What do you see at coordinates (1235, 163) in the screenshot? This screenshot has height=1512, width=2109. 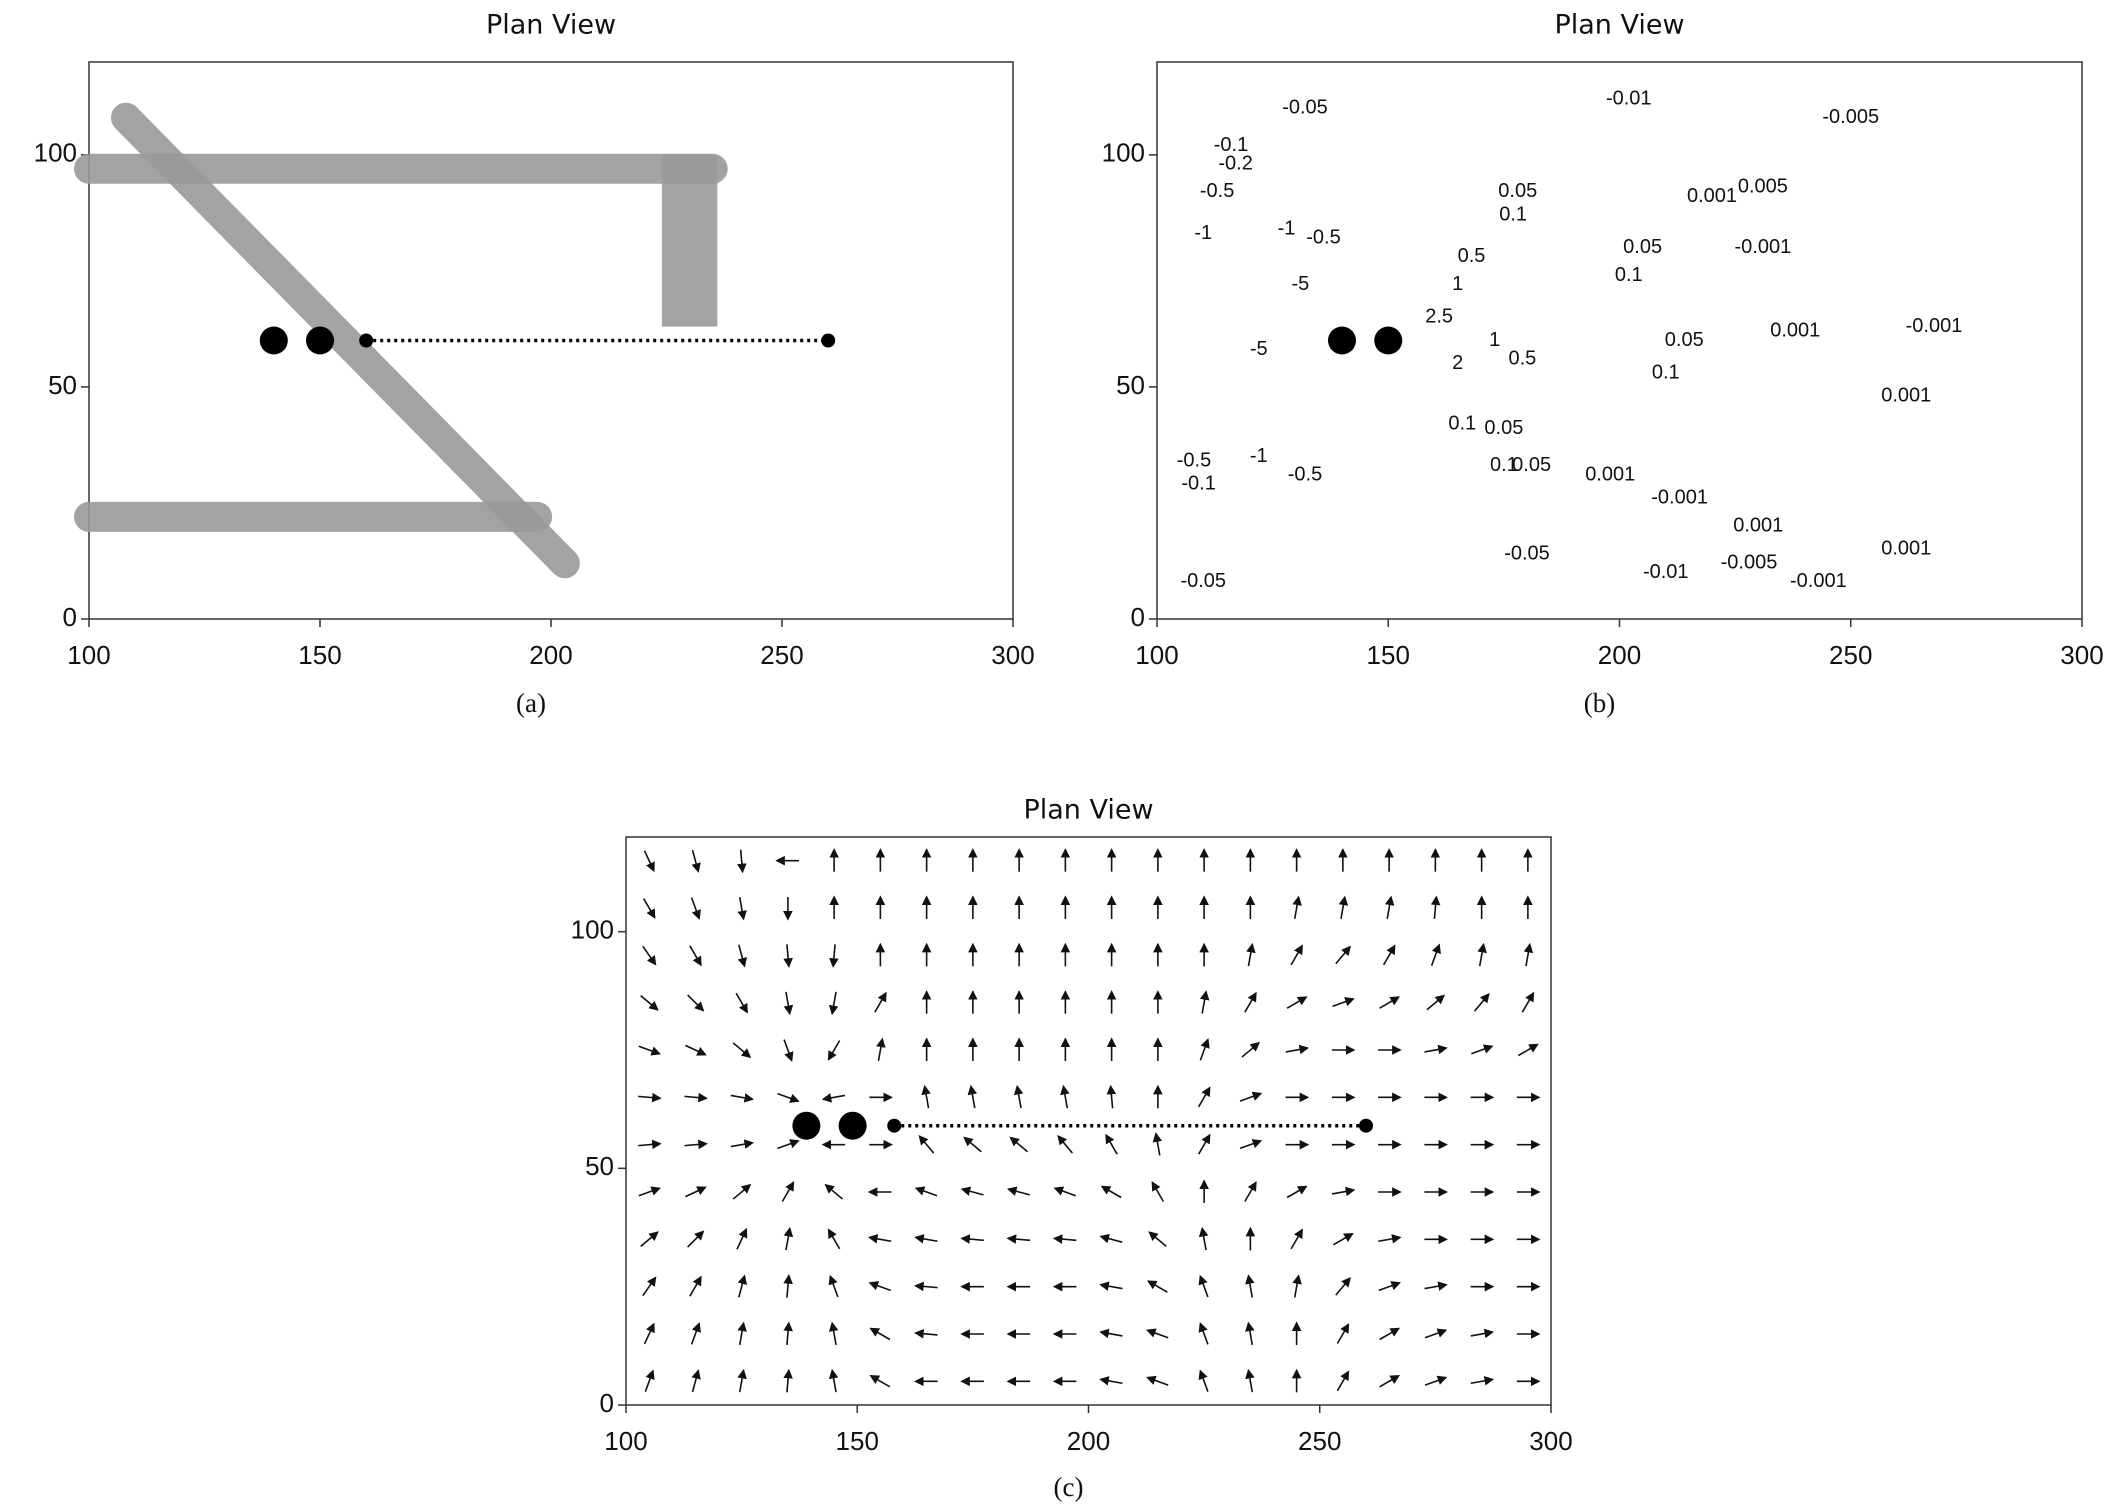 I see `contour-label: -0.2` at bounding box center [1235, 163].